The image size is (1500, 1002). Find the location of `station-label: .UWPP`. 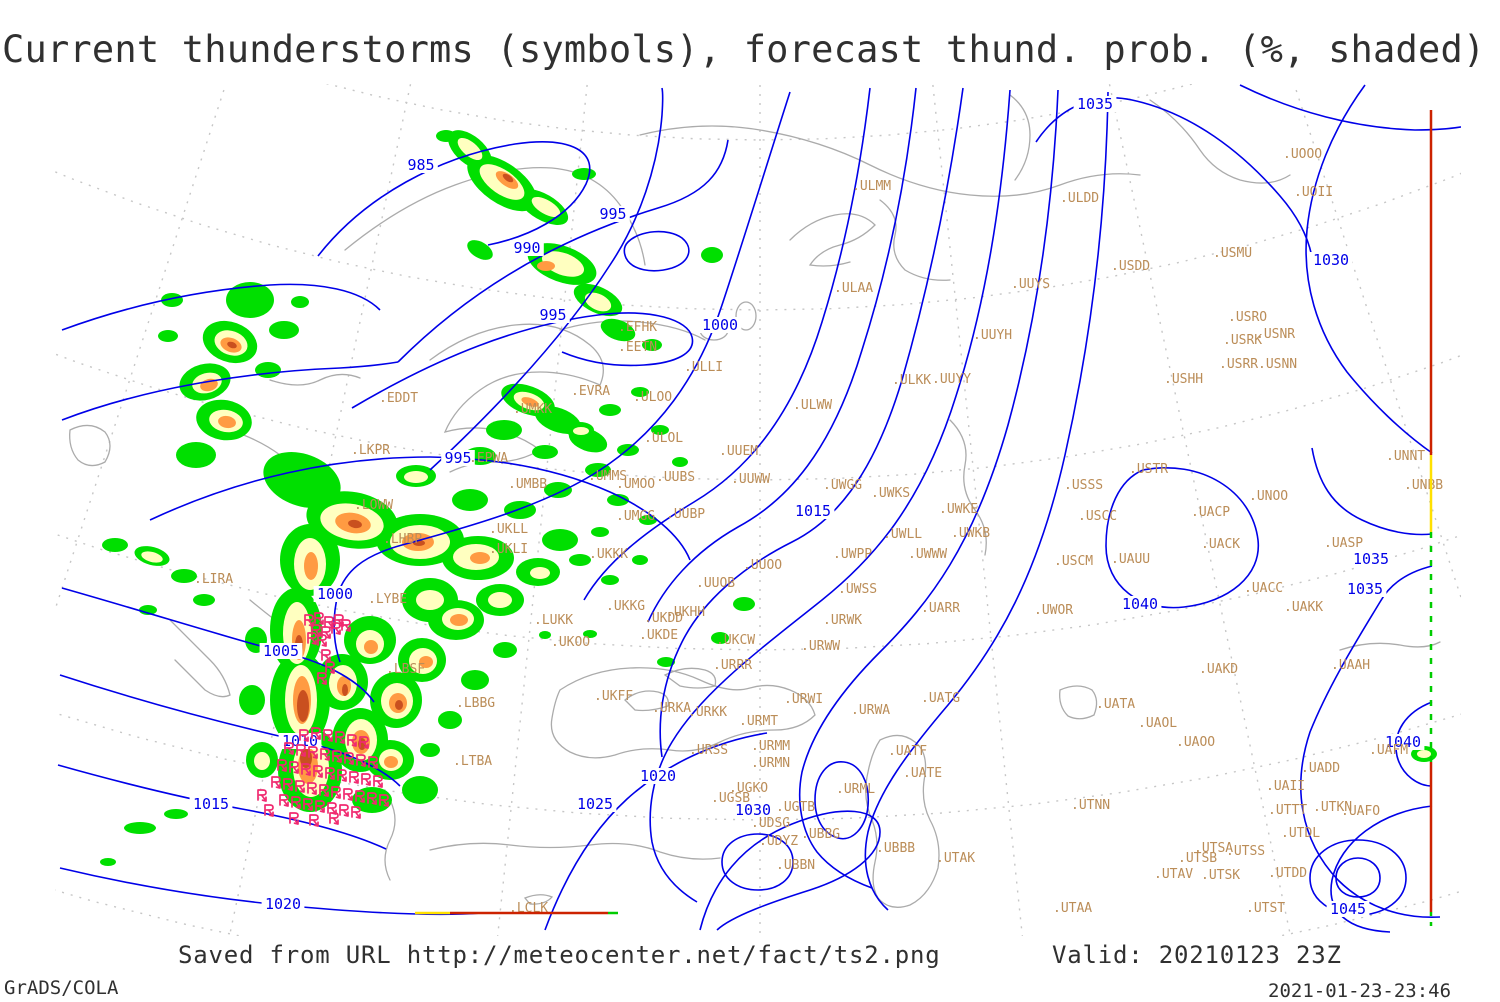

station-label: .UWPP is located at coordinates (852, 554).